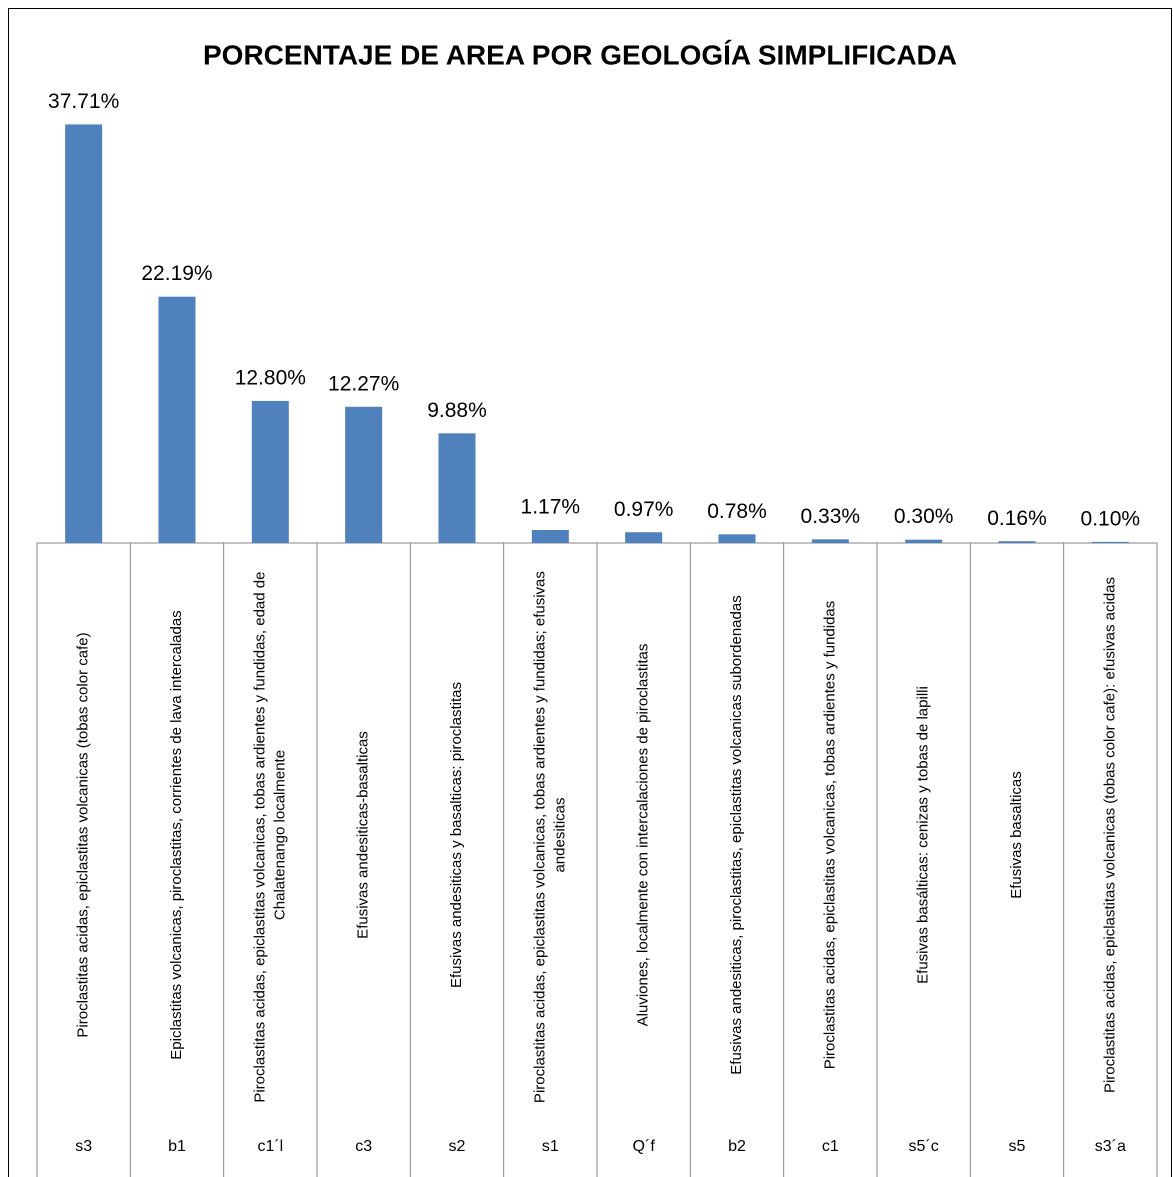  What do you see at coordinates (737, 511) in the screenshot?
I see `value-label: 0.78%` at bounding box center [737, 511].